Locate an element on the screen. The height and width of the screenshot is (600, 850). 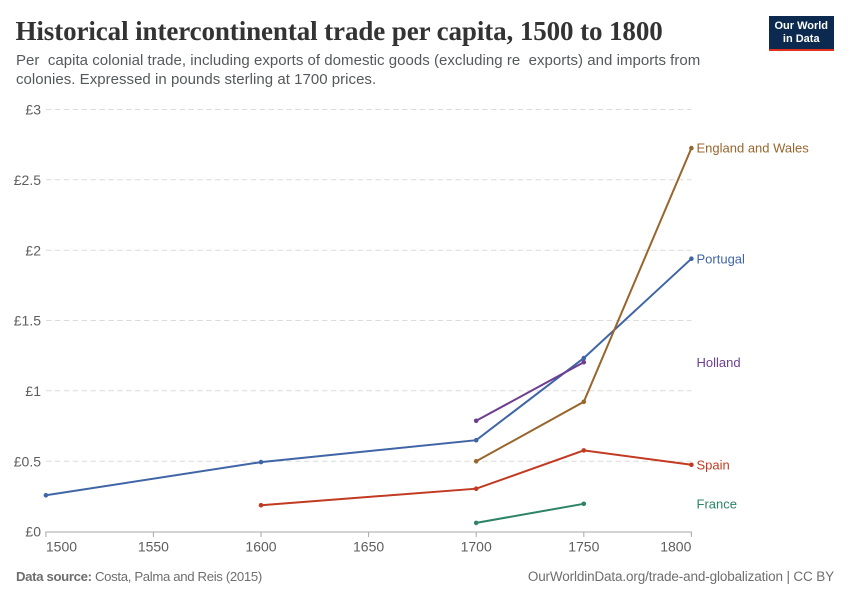
svg-text: France is located at coordinates (717, 503).